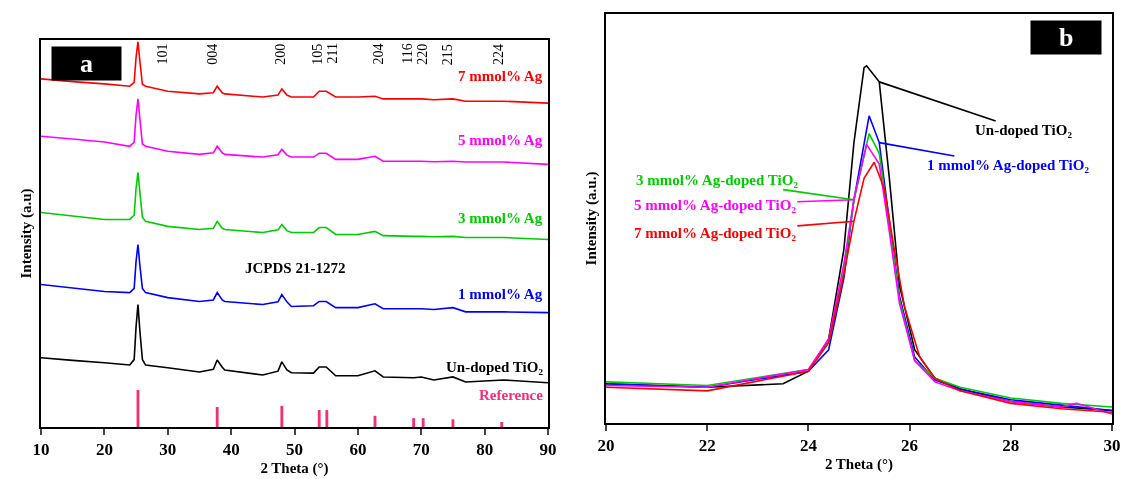 This screenshot has width=1129, height=479. Describe the element at coordinates (294, 450) in the screenshot. I see `x-tick-label: 50` at that location.